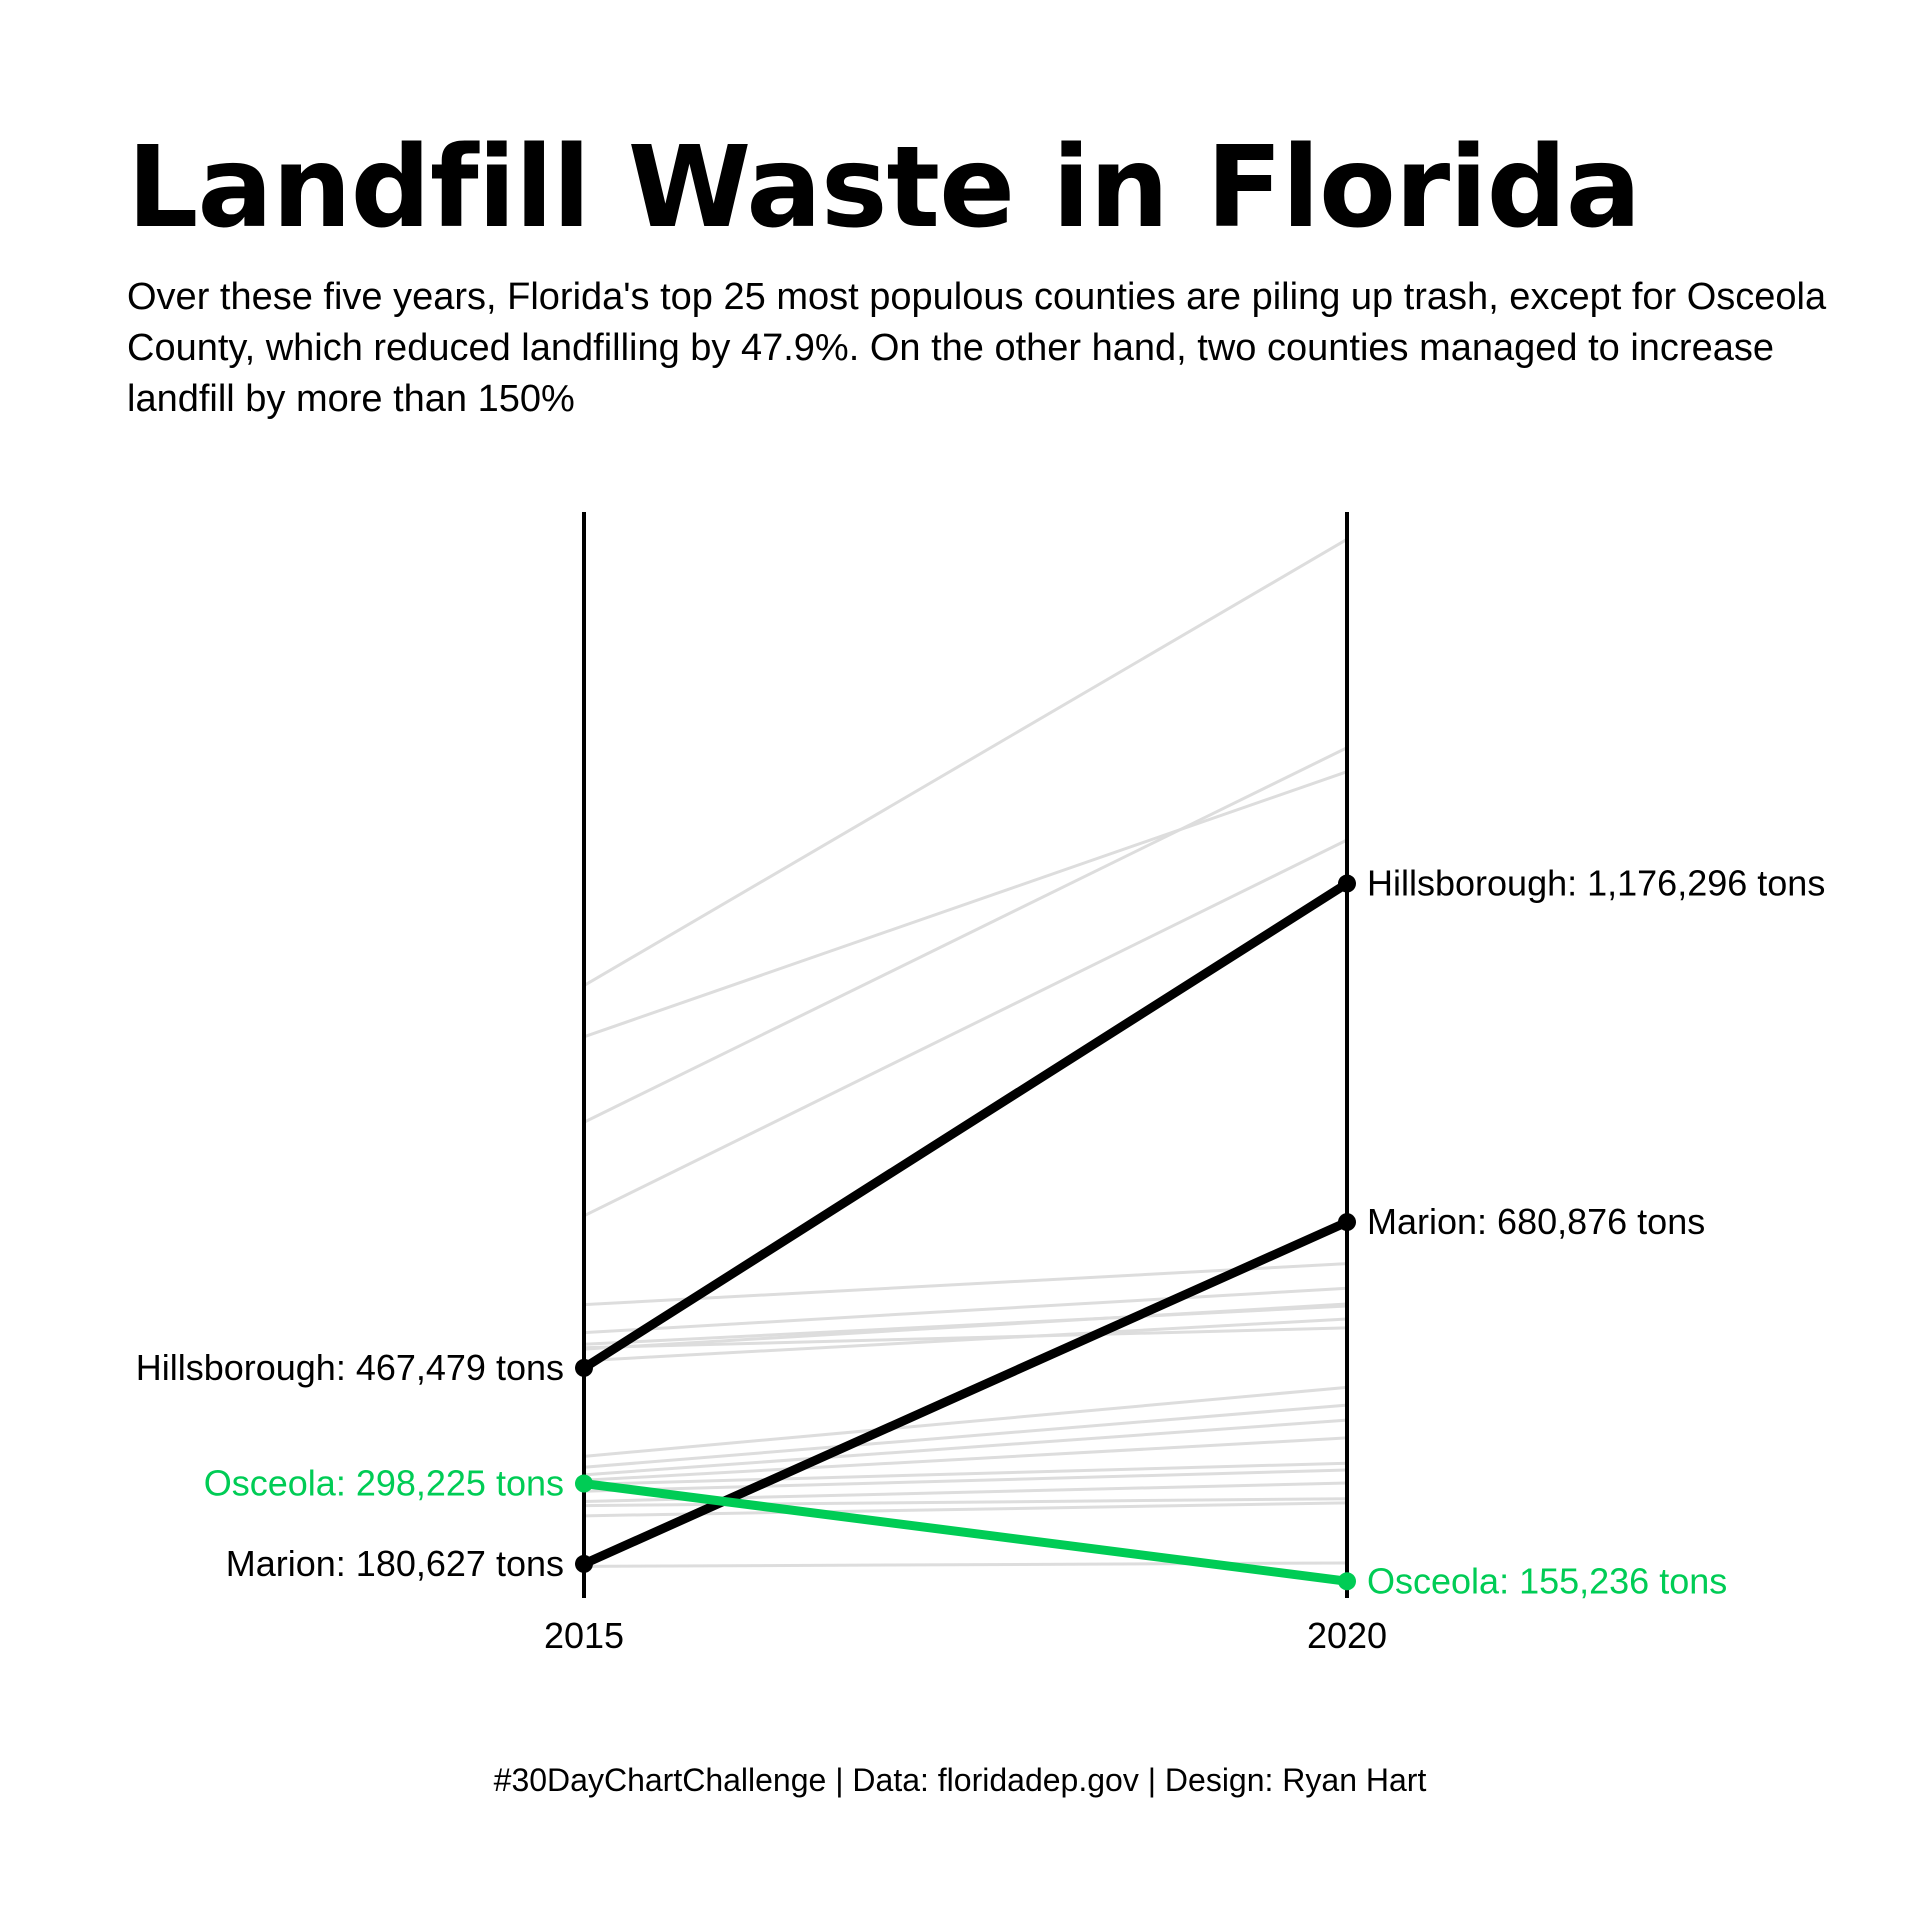 The width and height of the screenshot is (1920, 1920). I want to click on label-hillsborough-2015: Hillsborough: 467,479 tons, so click(350, 1367).